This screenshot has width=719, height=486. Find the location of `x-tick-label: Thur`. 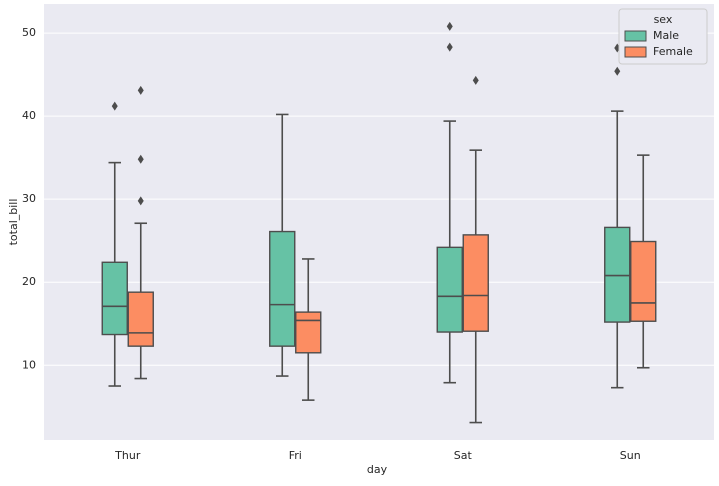

x-tick-label: Thur is located at coordinates (127, 455).